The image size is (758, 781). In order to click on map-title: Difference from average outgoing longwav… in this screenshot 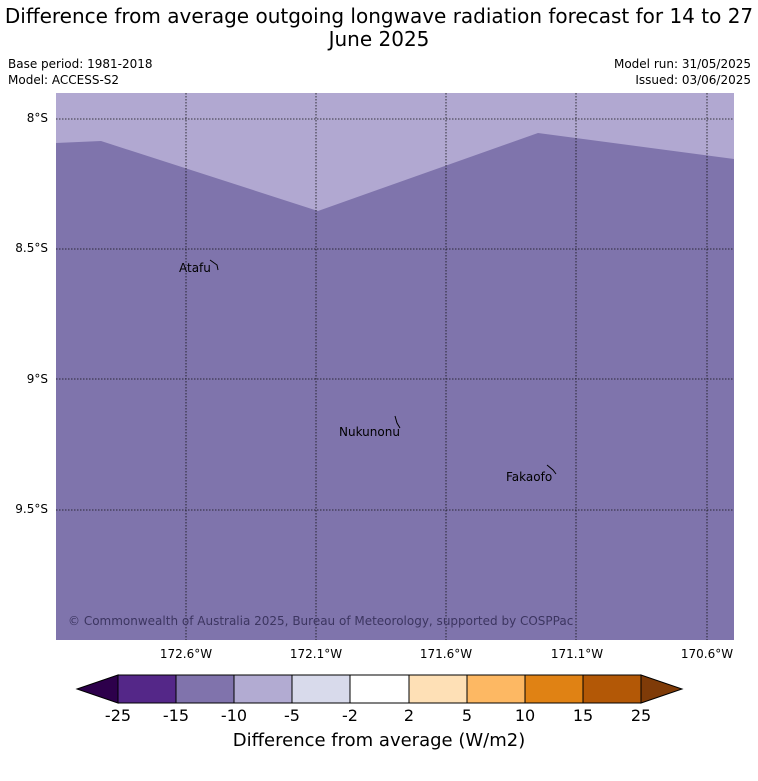, I will do `click(379, 27)`.